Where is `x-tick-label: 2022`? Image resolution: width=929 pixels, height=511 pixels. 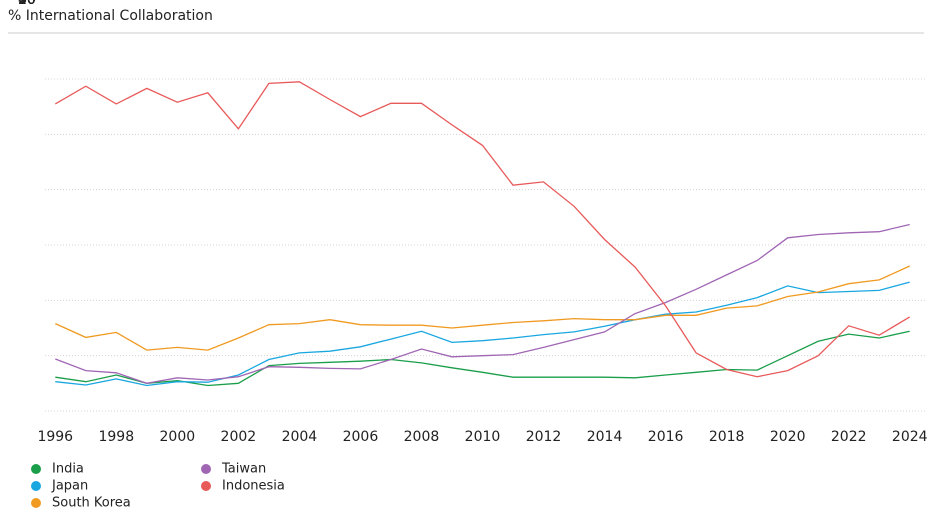 x-tick-label: 2022 is located at coordinates (849, 437).